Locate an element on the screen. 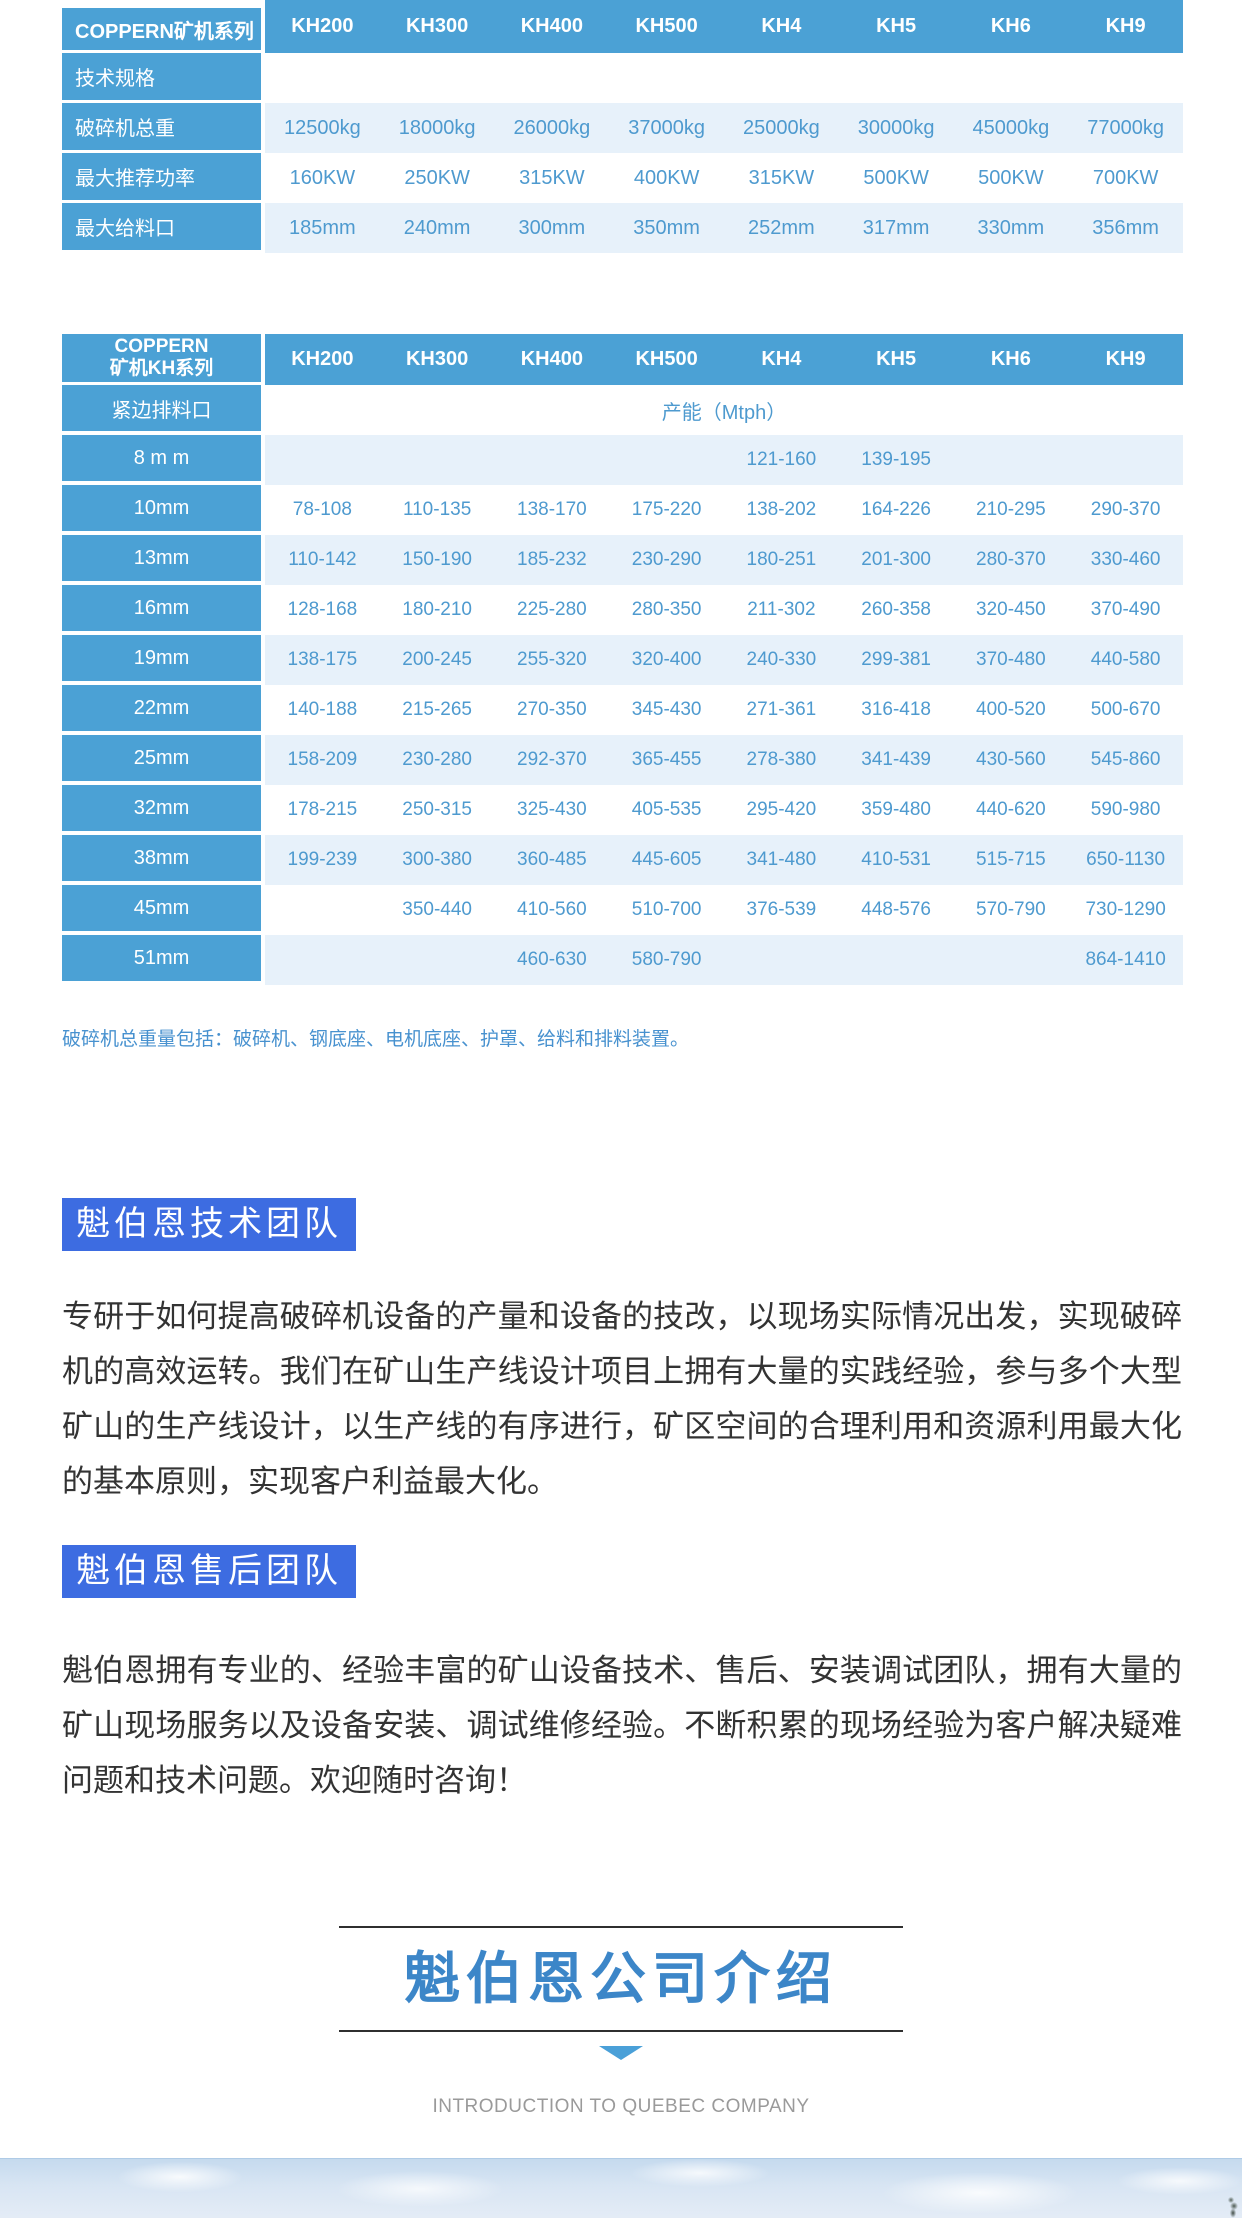 The width and height of the screenshot is (1242, 2218). data-cell: 255-320 is located at coordinates (552, 660).